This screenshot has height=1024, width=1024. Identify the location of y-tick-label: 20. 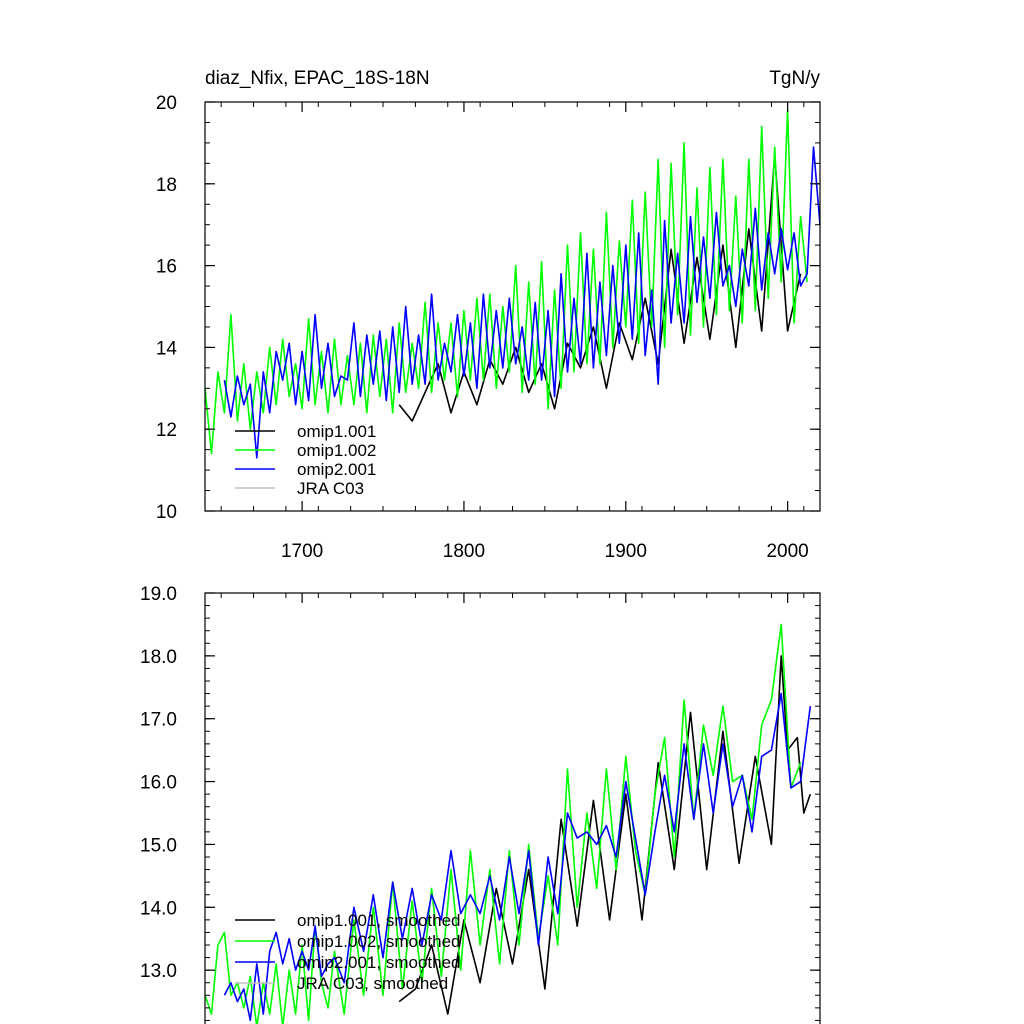
(166, 103).